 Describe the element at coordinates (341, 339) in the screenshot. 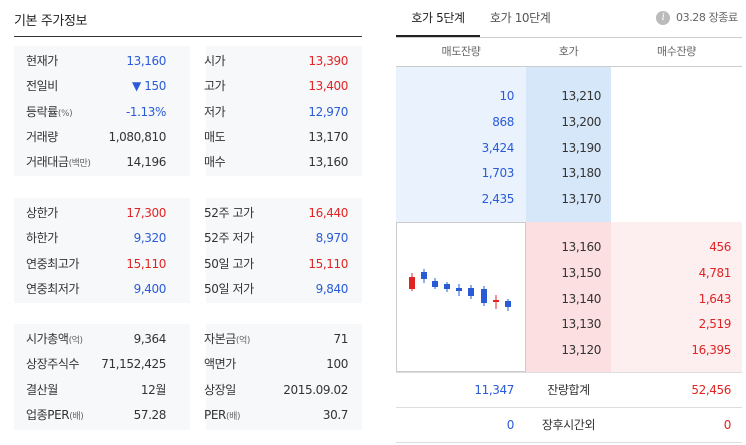

I see `field-value: 71` at that location.